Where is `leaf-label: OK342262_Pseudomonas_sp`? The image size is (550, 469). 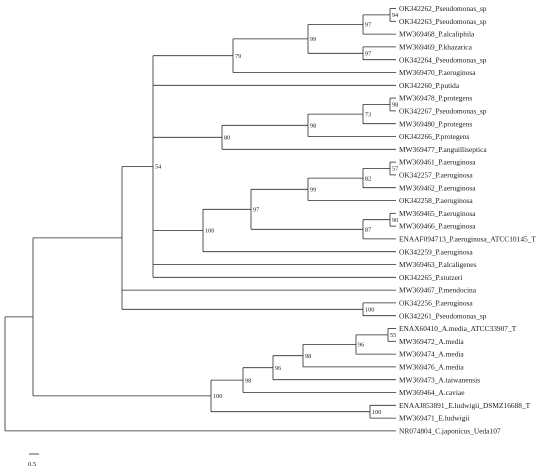
leaf-label: OK342262_Pseudomonas_sp is located at coordinates (443, 8).